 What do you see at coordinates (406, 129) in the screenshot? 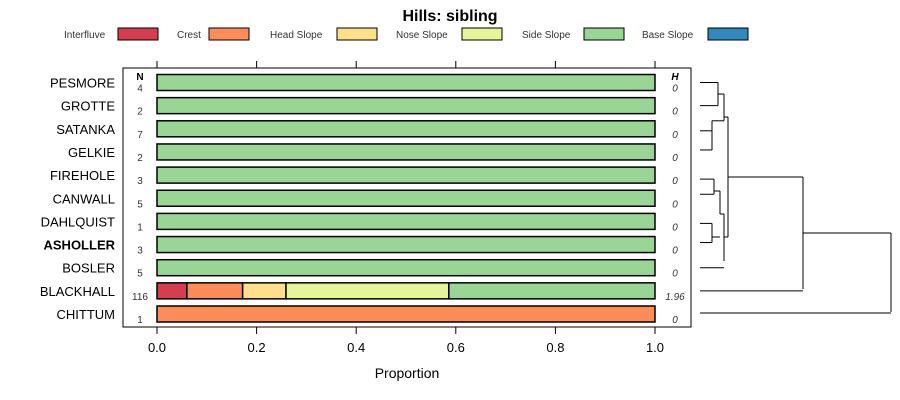
I see `bar-satanka-side-slope` at bounding box center [406, 129].